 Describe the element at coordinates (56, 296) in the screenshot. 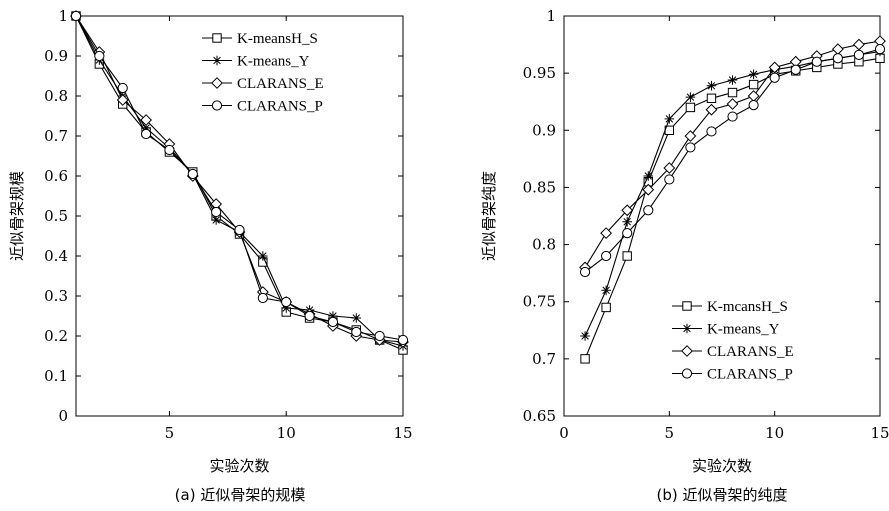

I see `y-tick-label: 0.3` at that location.